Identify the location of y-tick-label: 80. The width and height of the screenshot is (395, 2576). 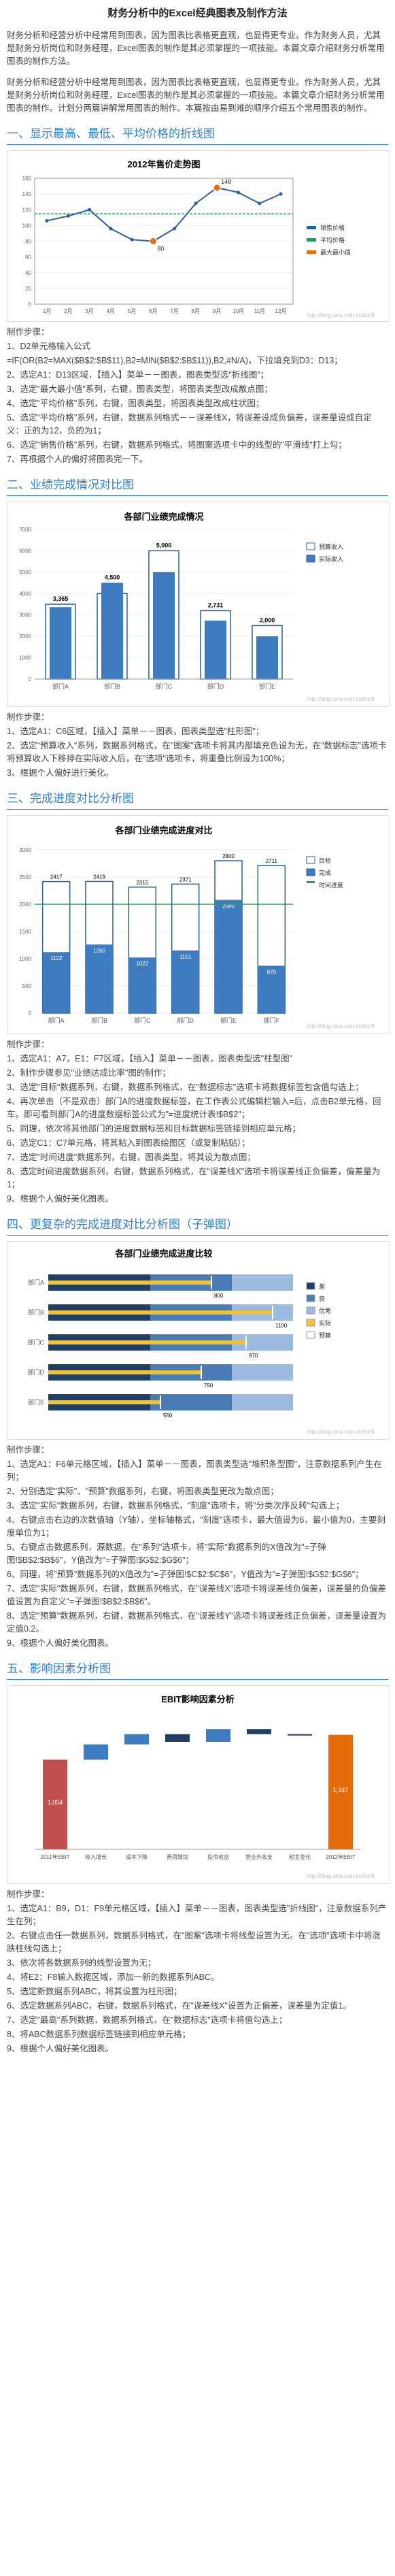
(28, 242).